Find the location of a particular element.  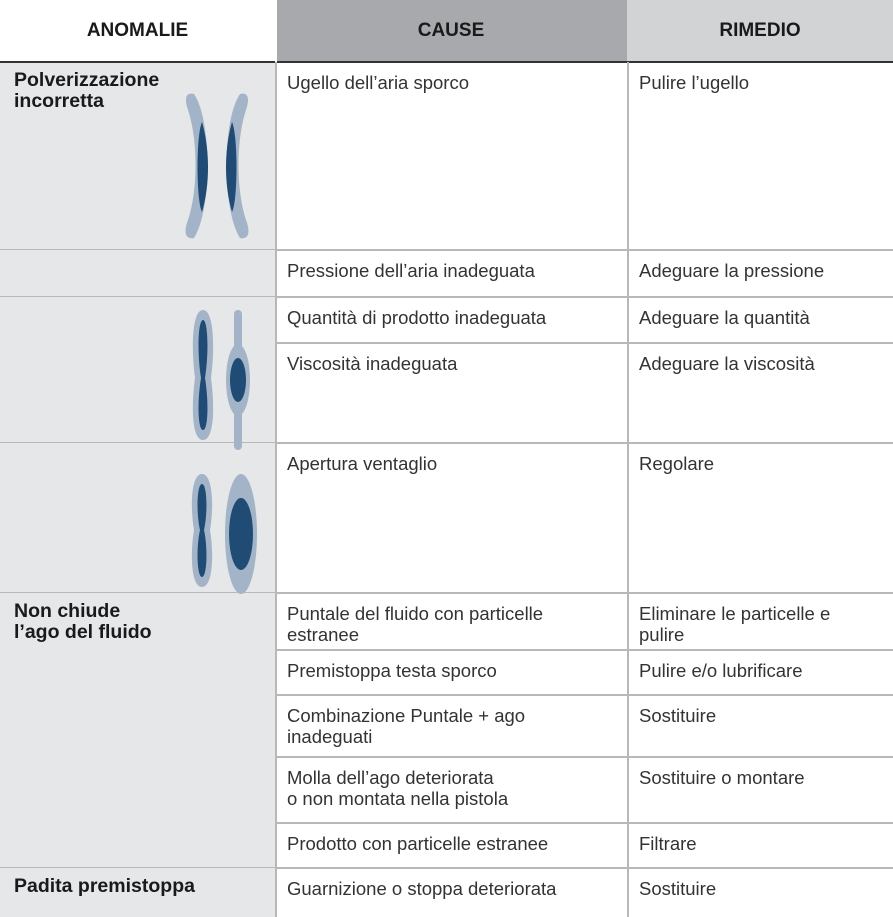

anomaly-cell: Non chiude l’ago del fluido is located at coordinates (137, 730).